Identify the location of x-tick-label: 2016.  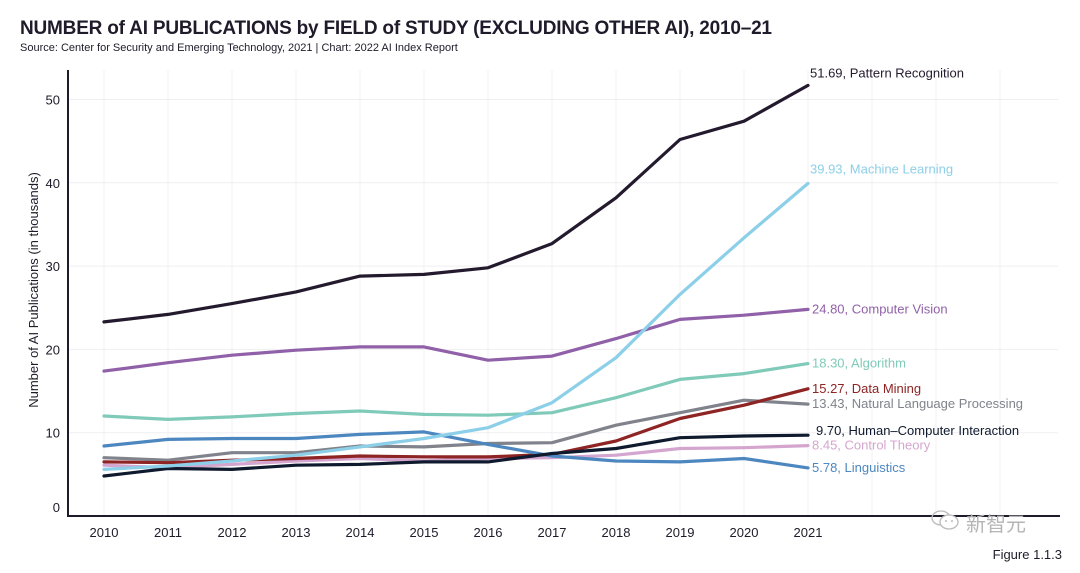
(488, 532).